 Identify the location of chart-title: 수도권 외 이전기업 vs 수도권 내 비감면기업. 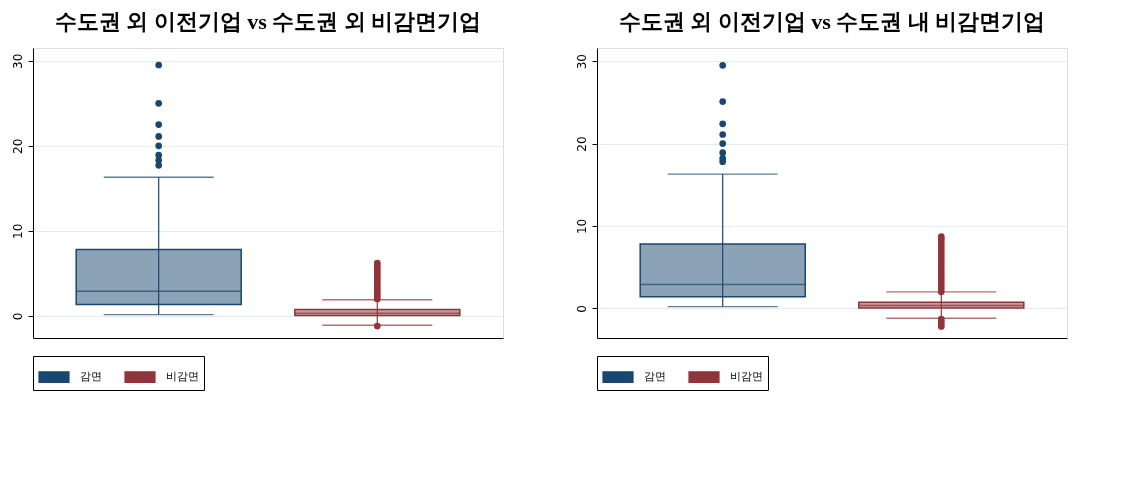
(832, 21).